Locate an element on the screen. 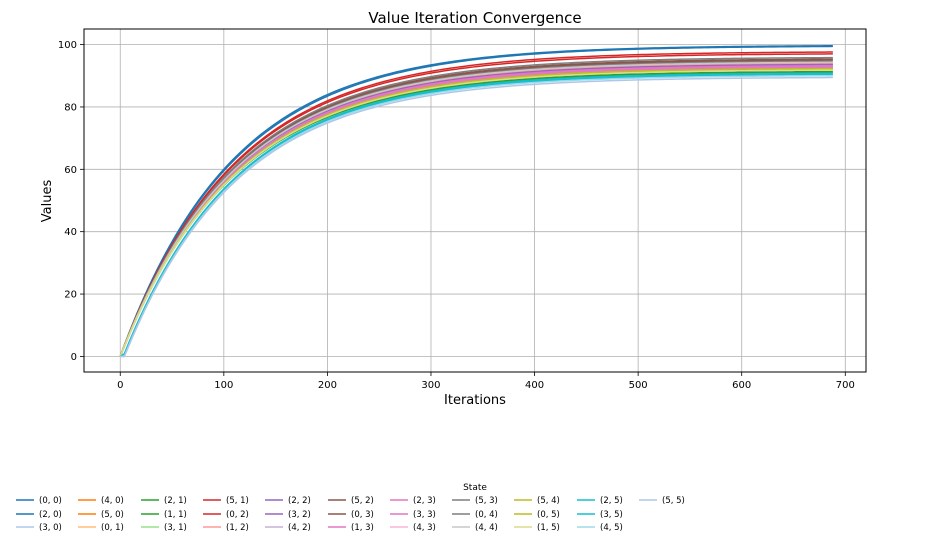  x-tick-label: 100 is located at coordinates (223, 385).